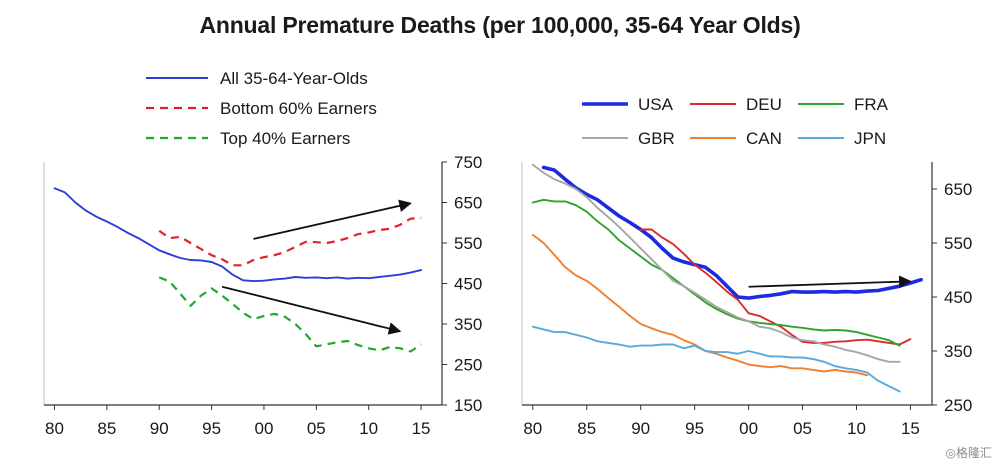  I want to click on right-x-tick-label: 80, so click(532, 428).